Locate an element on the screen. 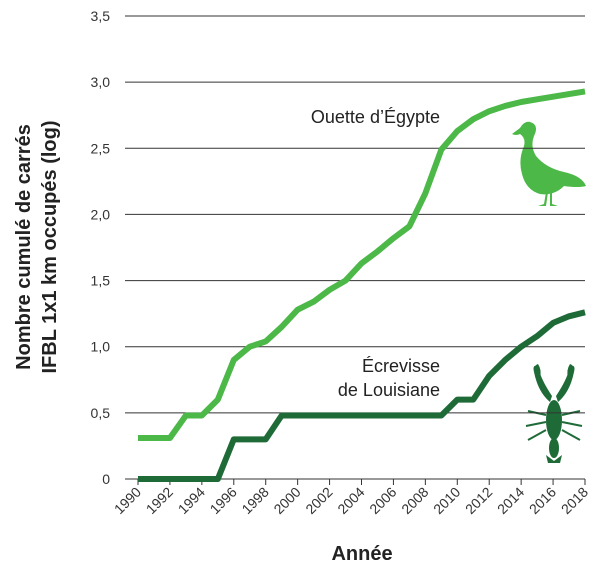 Image resolution: width=594 pixels, height=568 pixels. x-tick-label: 1994 is located at coordinates (191, 500).